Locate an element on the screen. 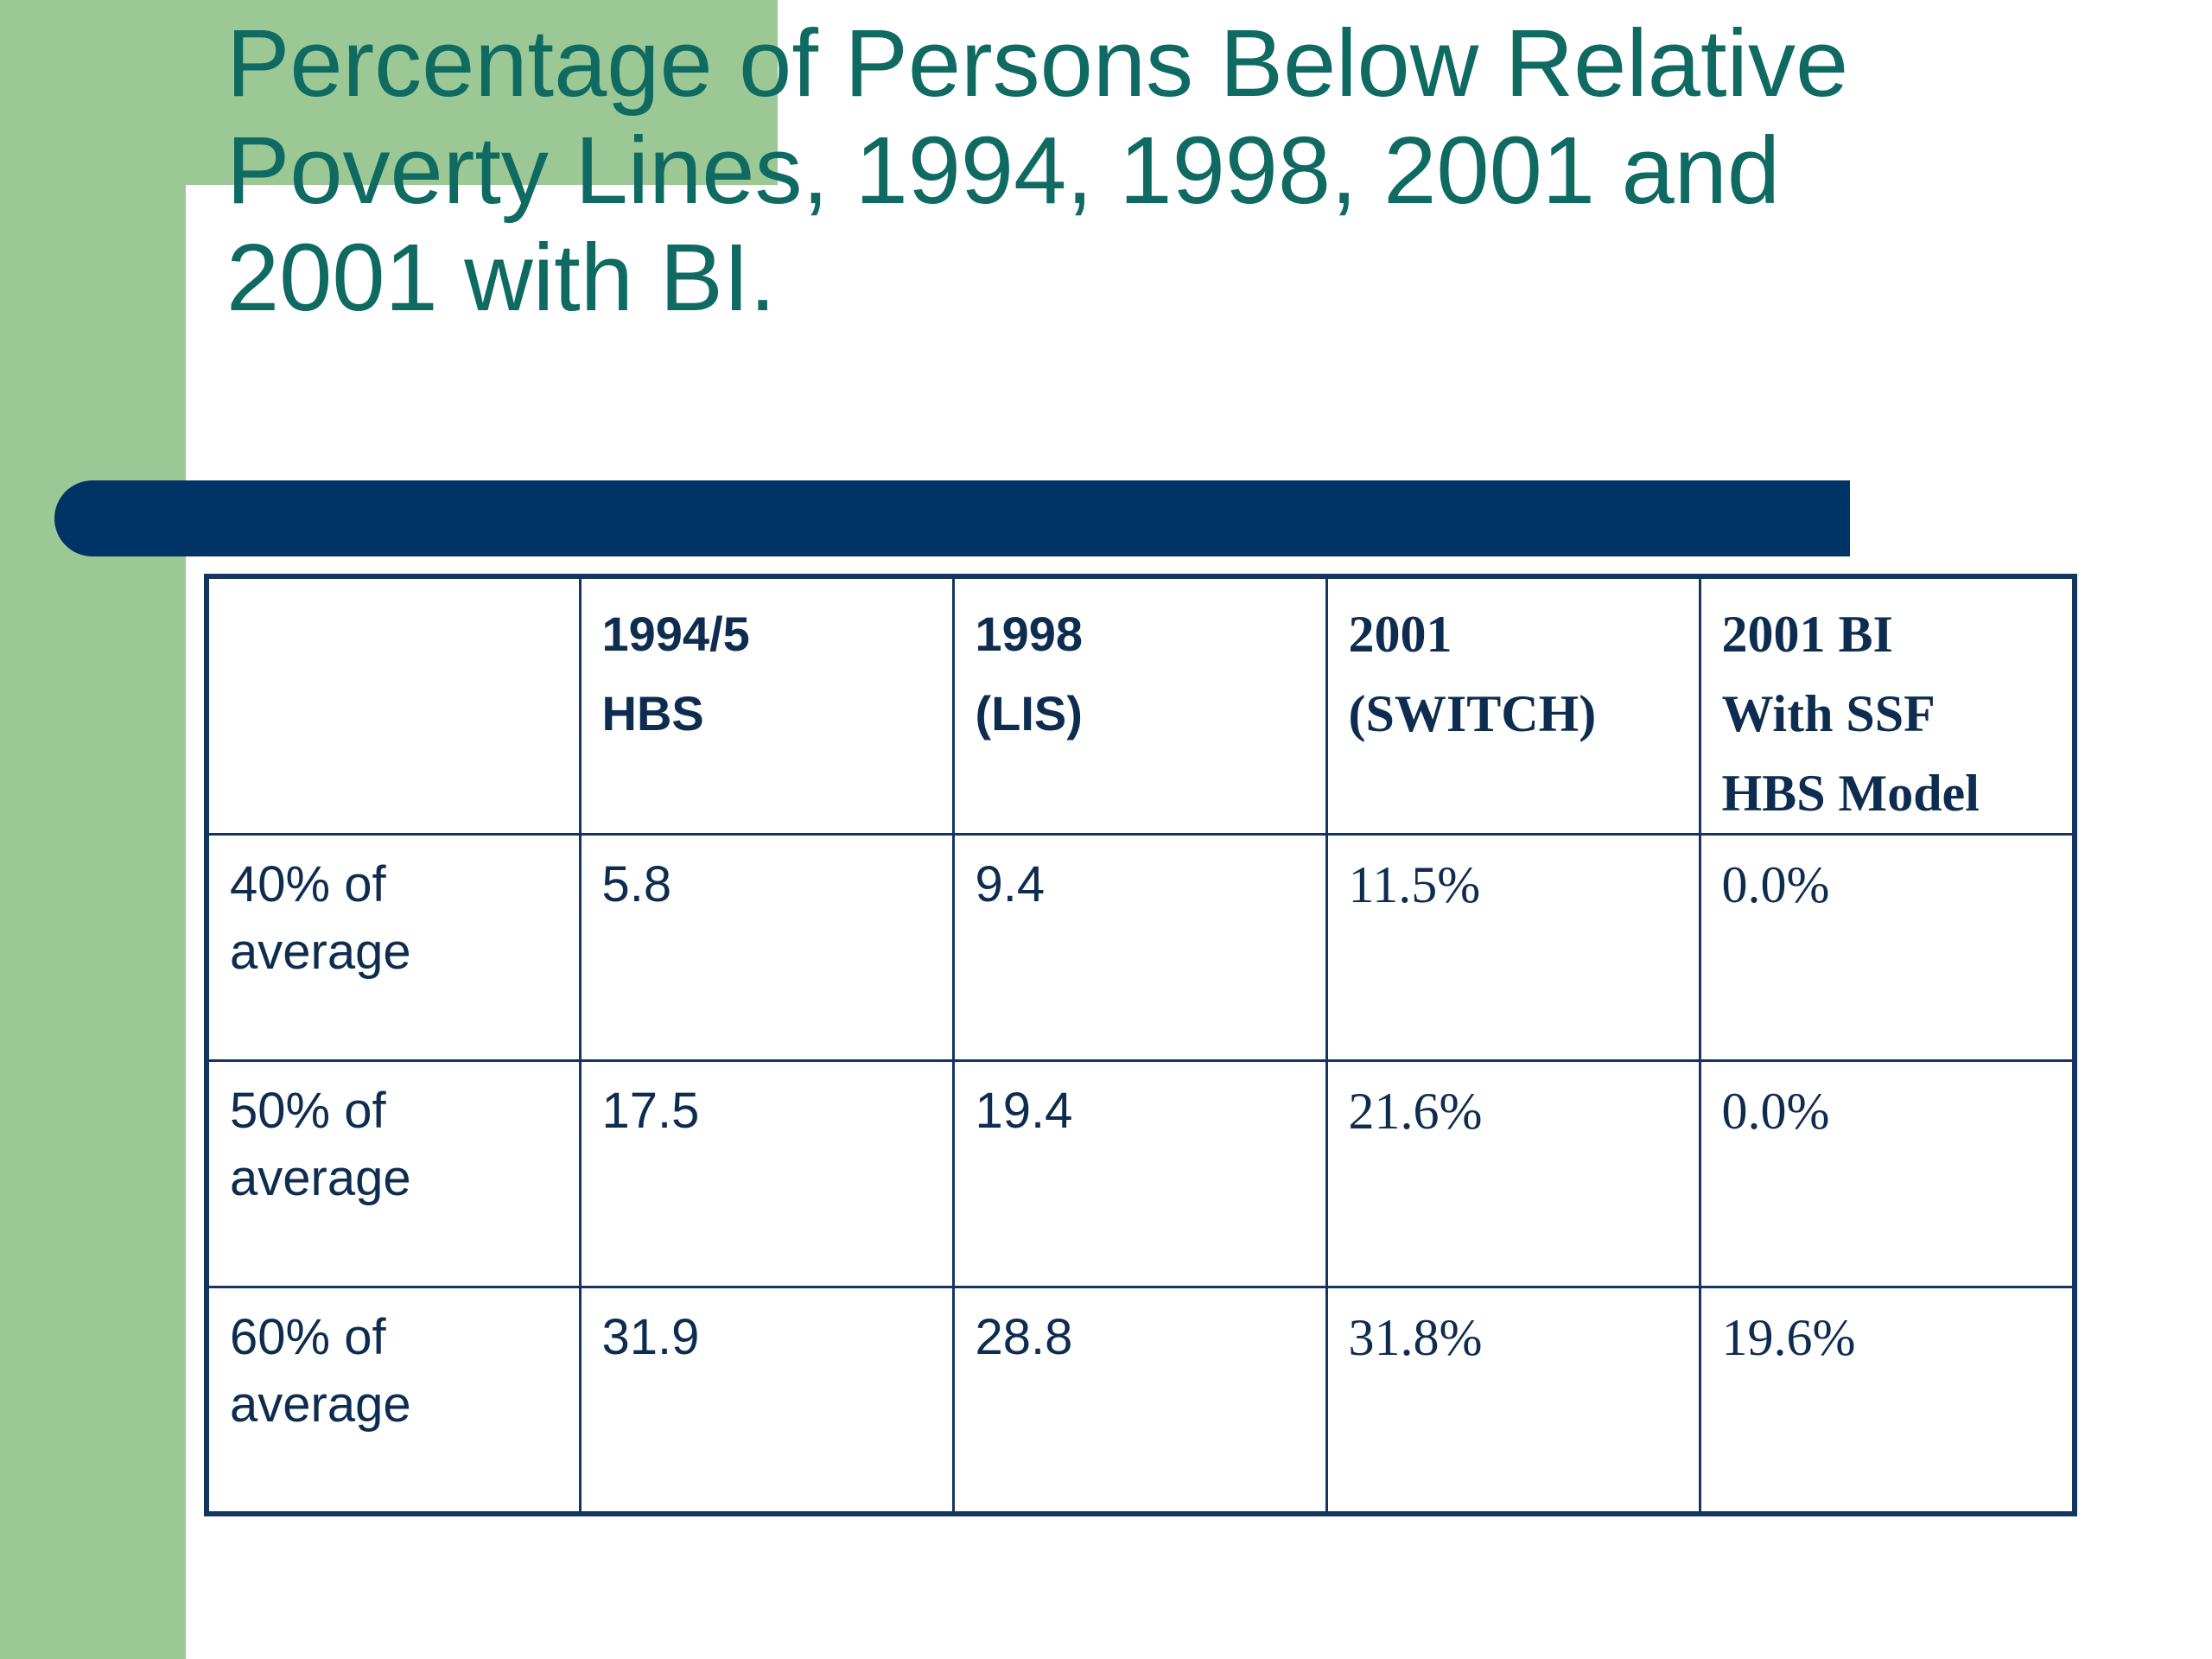  title-underline-bar is located at coordinates (952, 518).